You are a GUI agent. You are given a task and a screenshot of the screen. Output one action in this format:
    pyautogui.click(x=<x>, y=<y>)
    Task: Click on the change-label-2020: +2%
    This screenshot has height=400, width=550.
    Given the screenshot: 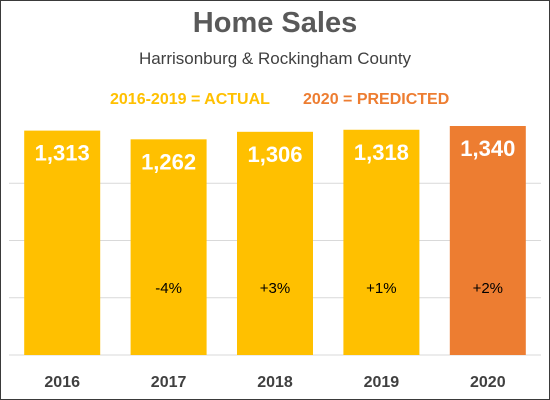 What is the action you would take?
    pyautogui.click(x=488, y=288)
    